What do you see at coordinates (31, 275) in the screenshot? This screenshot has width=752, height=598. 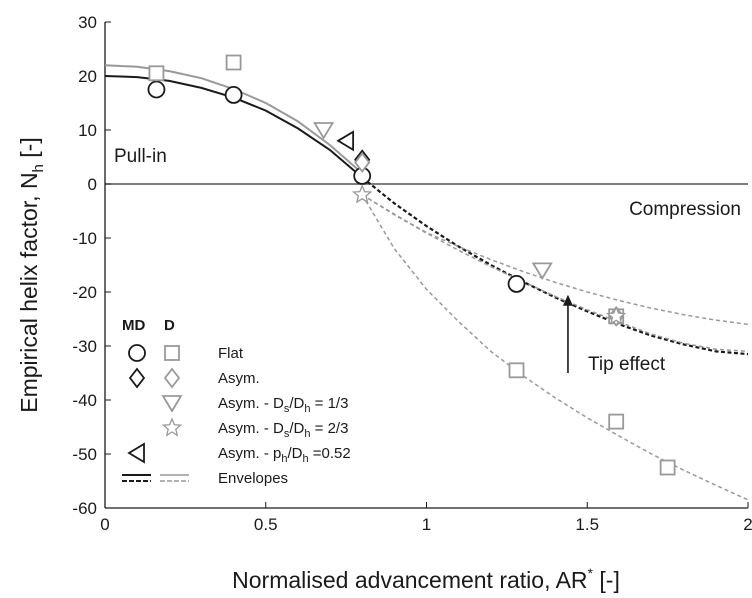 I see `y-axis-title: Empirical helix factor, Nh [-]` at bounding box center [31, 275].